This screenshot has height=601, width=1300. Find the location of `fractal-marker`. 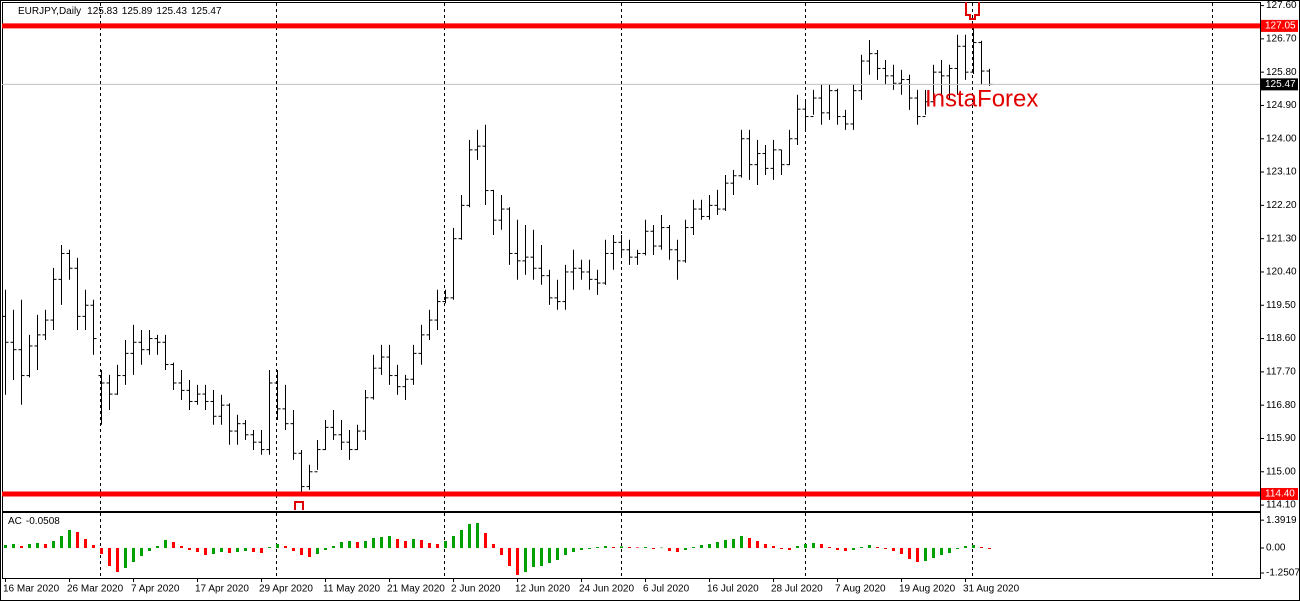

fractal-marker is located at coordinates (972, 11).